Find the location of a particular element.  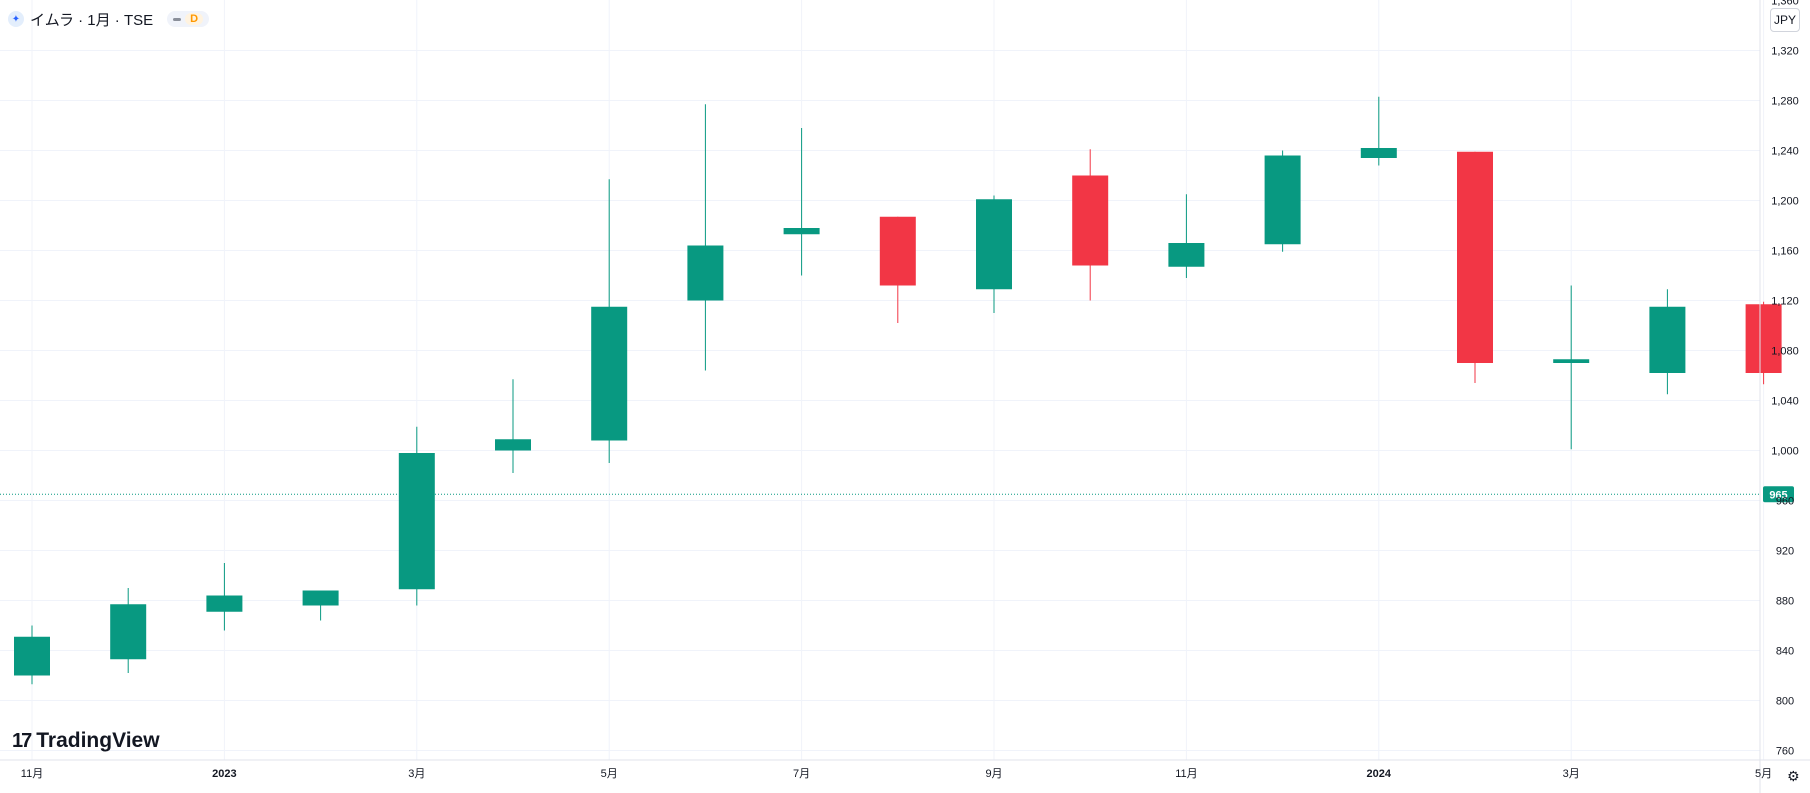

x-tick-label: 7月 is located at coordinates (801, 774).